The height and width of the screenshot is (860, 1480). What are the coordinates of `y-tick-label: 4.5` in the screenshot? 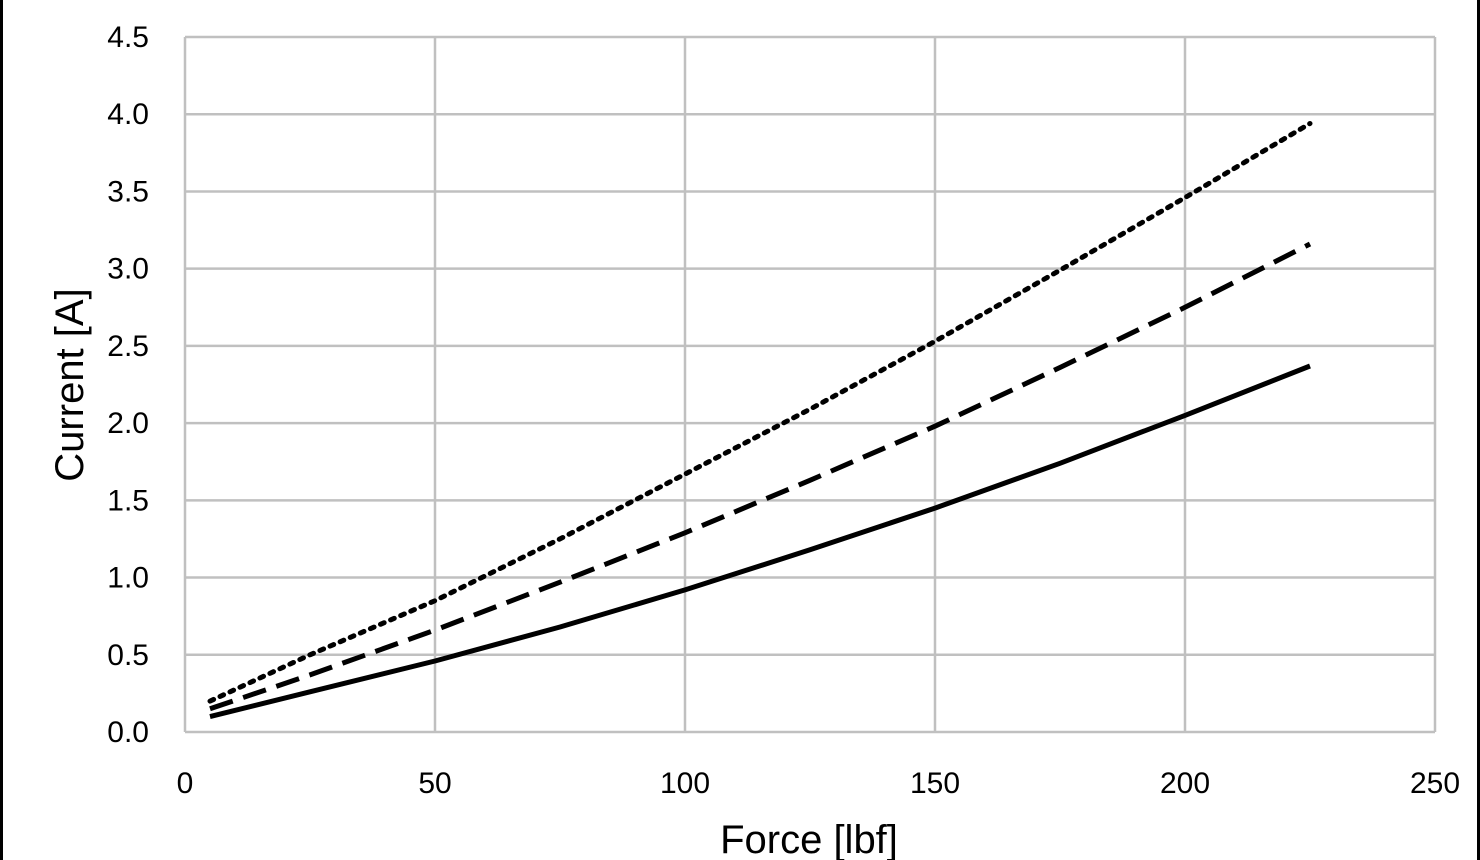 It's located at (128, 37).